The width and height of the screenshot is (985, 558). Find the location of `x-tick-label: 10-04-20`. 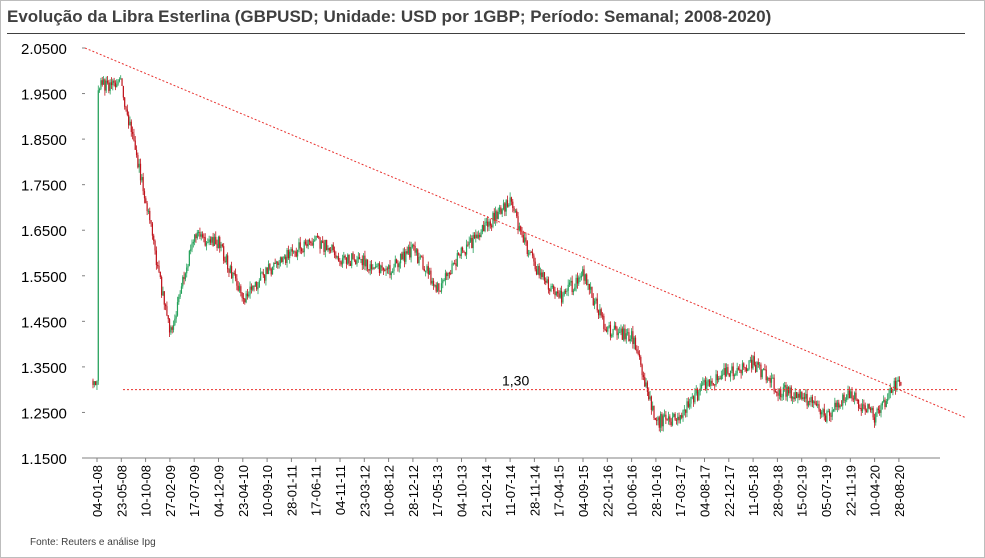

x-tick-label: 10-04-20 is located at coordinates (875, 491).